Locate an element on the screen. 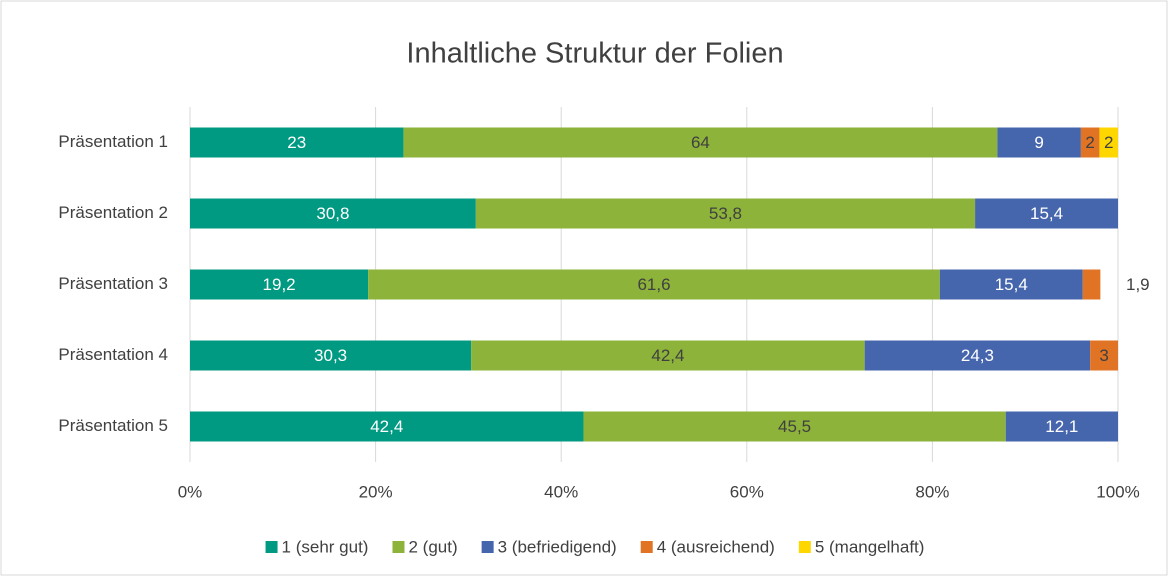 The image size is (1168, 576). data-label: 53,8 is located at coordinates (725, 213).